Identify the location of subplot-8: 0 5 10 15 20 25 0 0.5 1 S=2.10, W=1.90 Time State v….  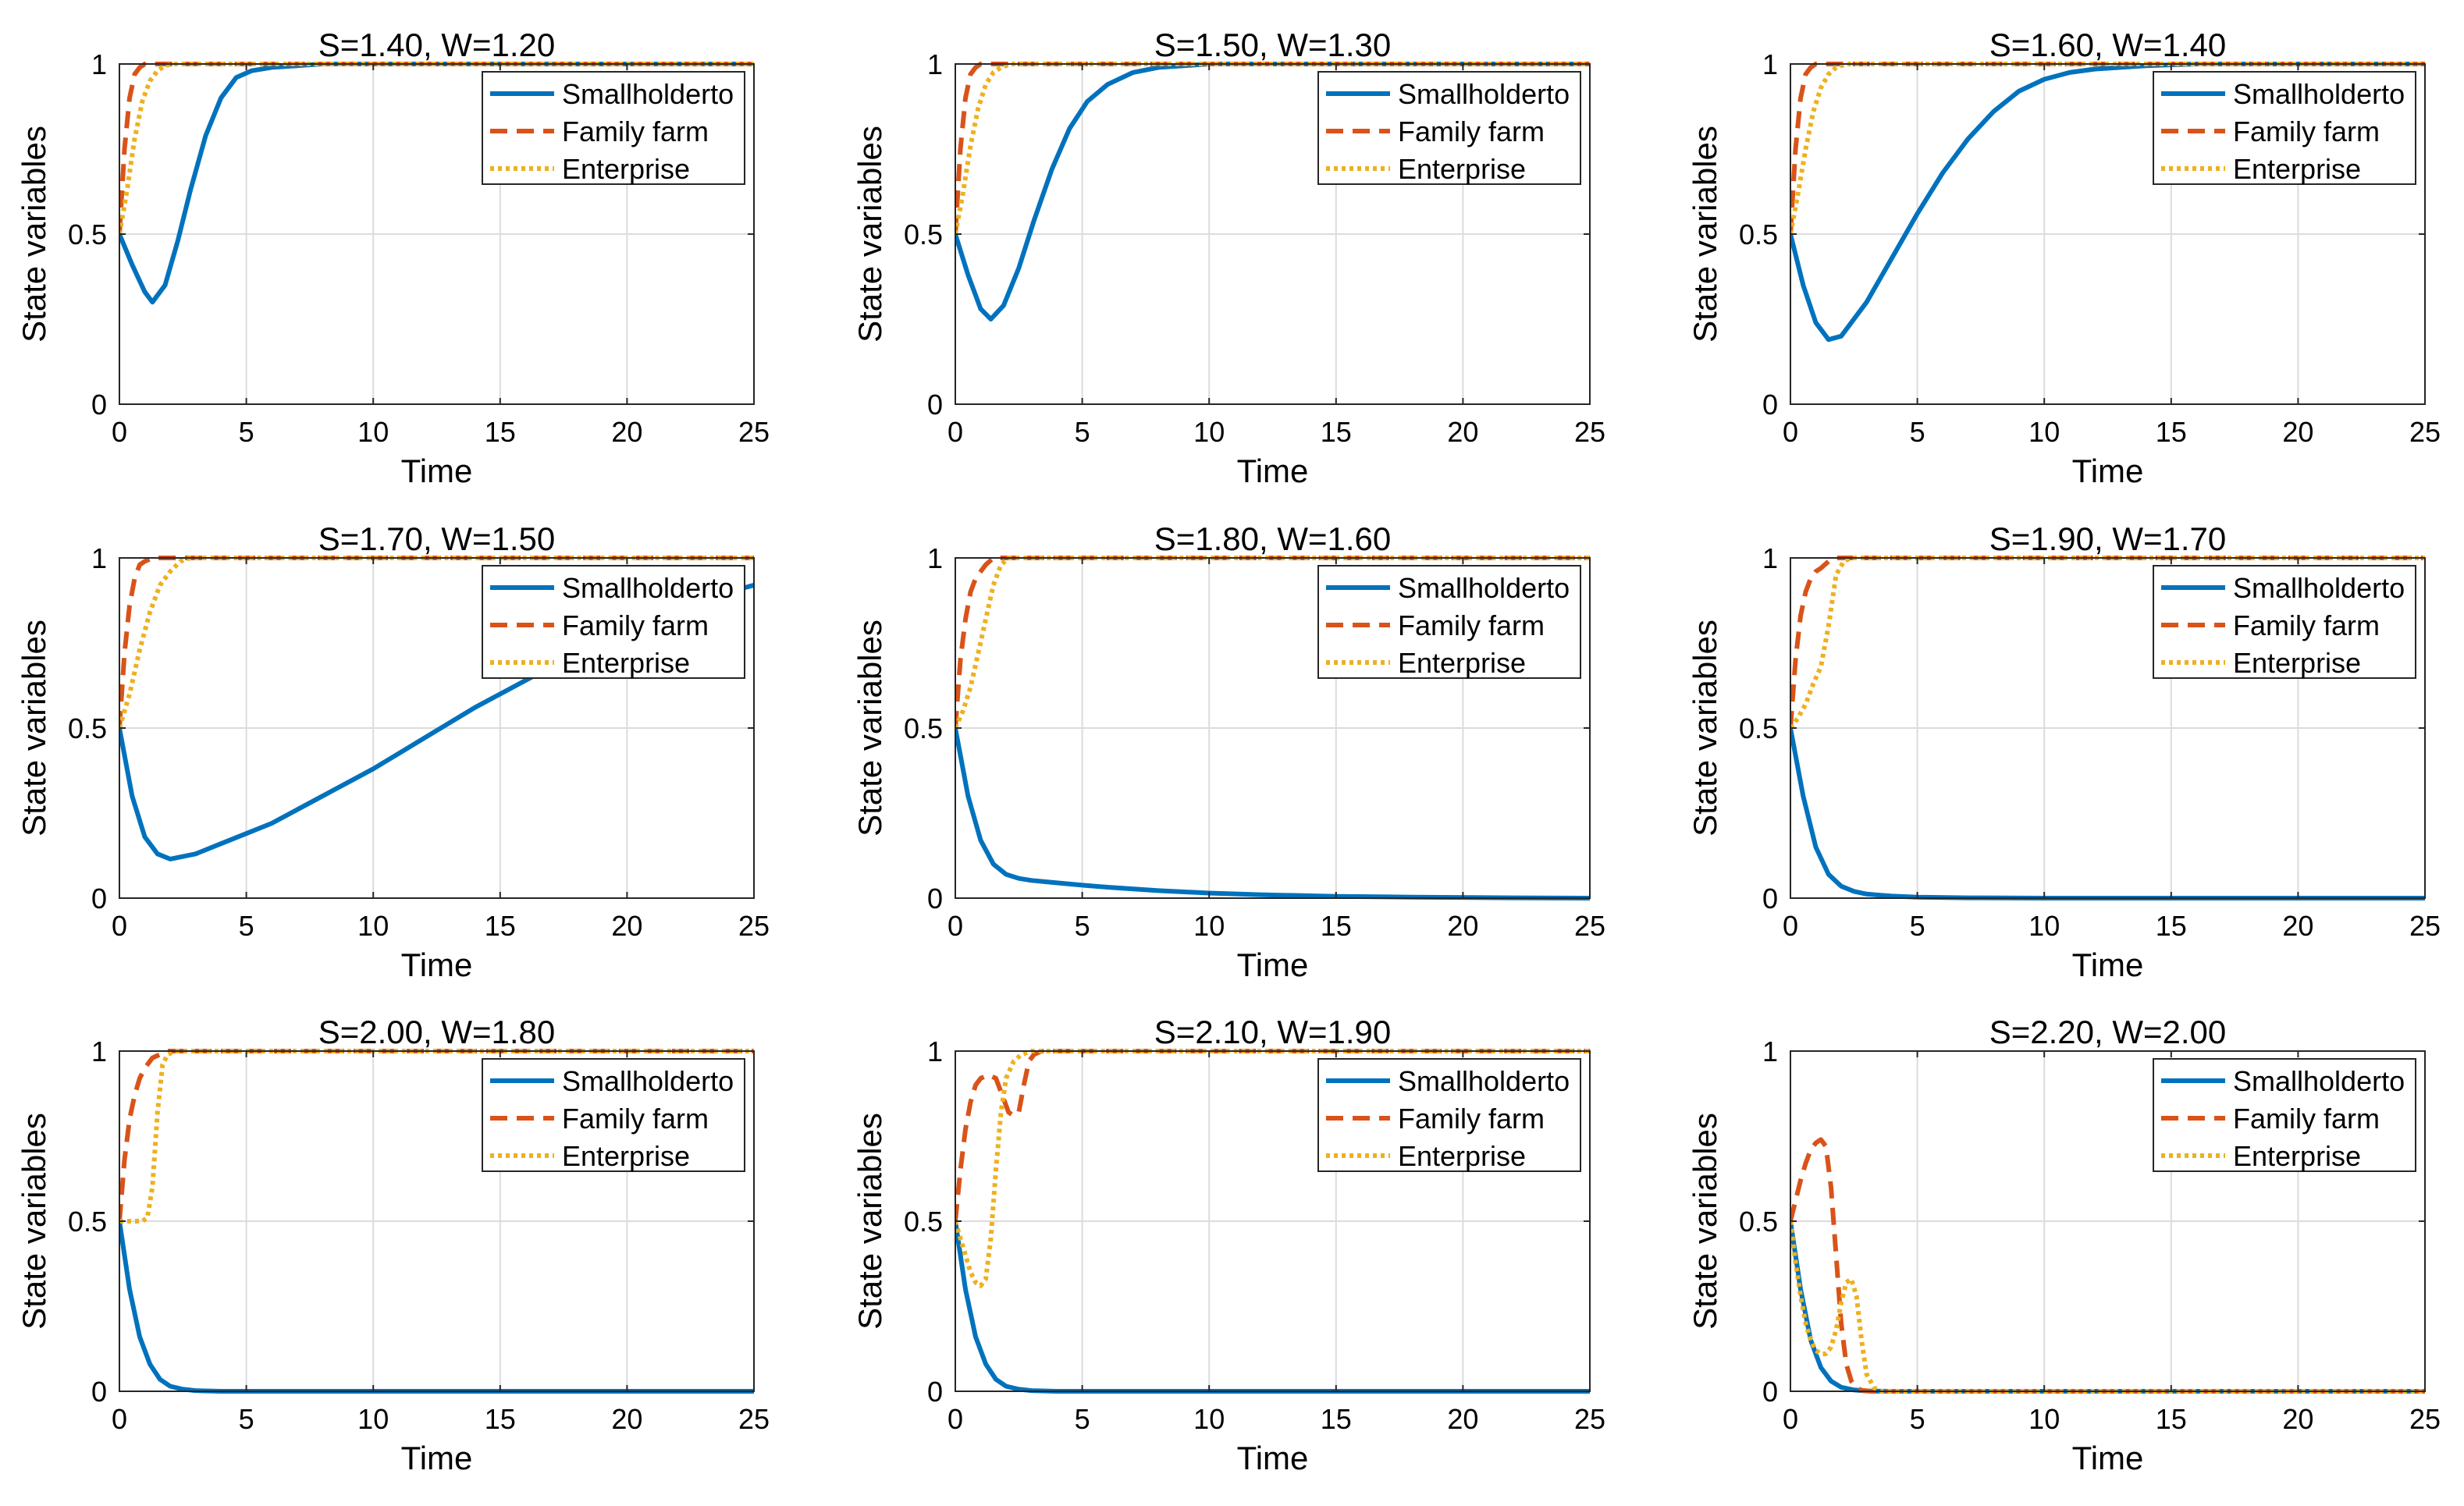
(1228, 1245).